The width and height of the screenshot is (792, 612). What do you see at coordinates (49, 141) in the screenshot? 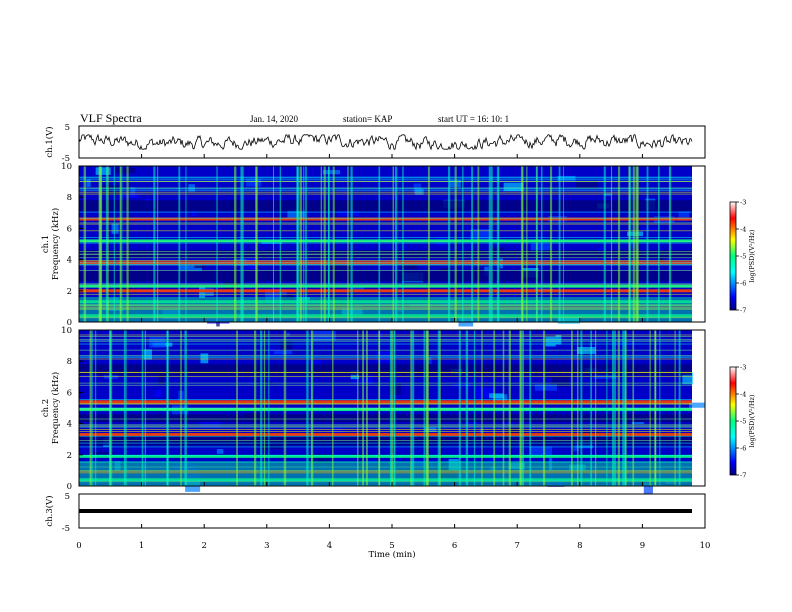
I see `ch1-wave-ylabel: ch.1(V)` at bounding box center [49, 141].